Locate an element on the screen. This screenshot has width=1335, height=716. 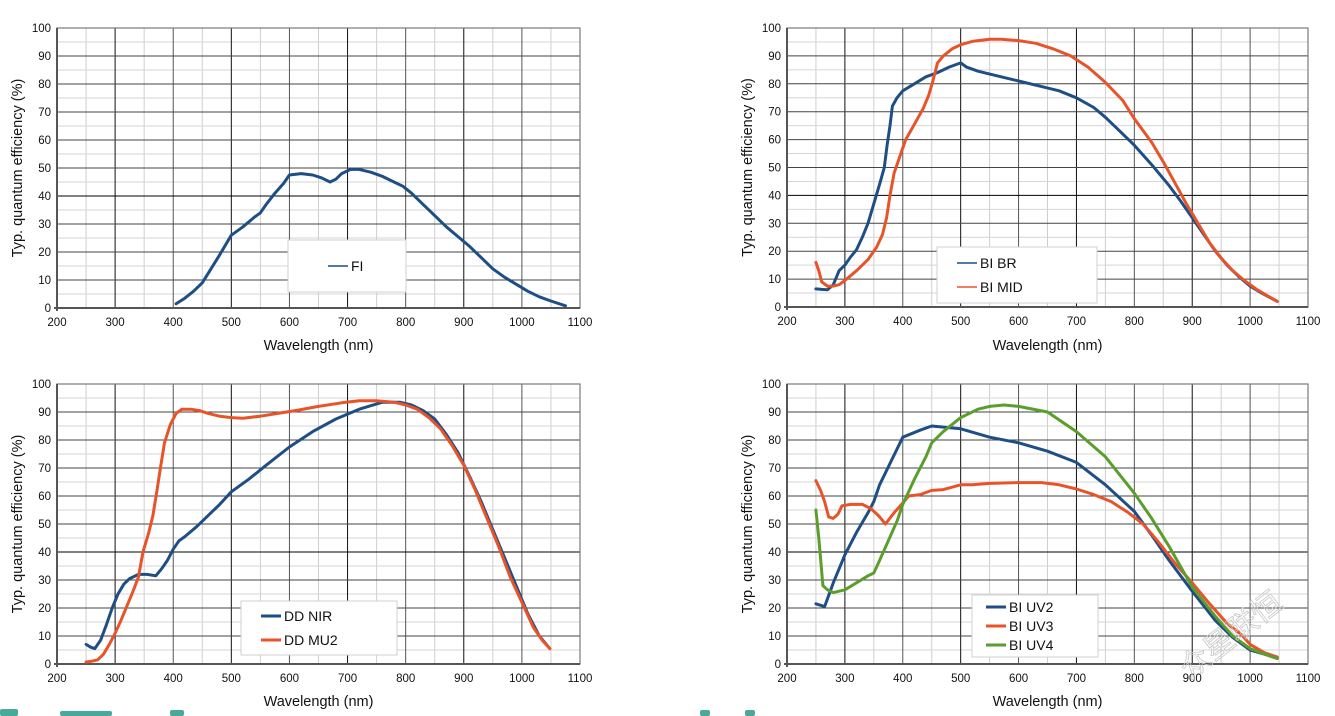
legend-label: BI UV4 is located at coordinates (1031, 645).